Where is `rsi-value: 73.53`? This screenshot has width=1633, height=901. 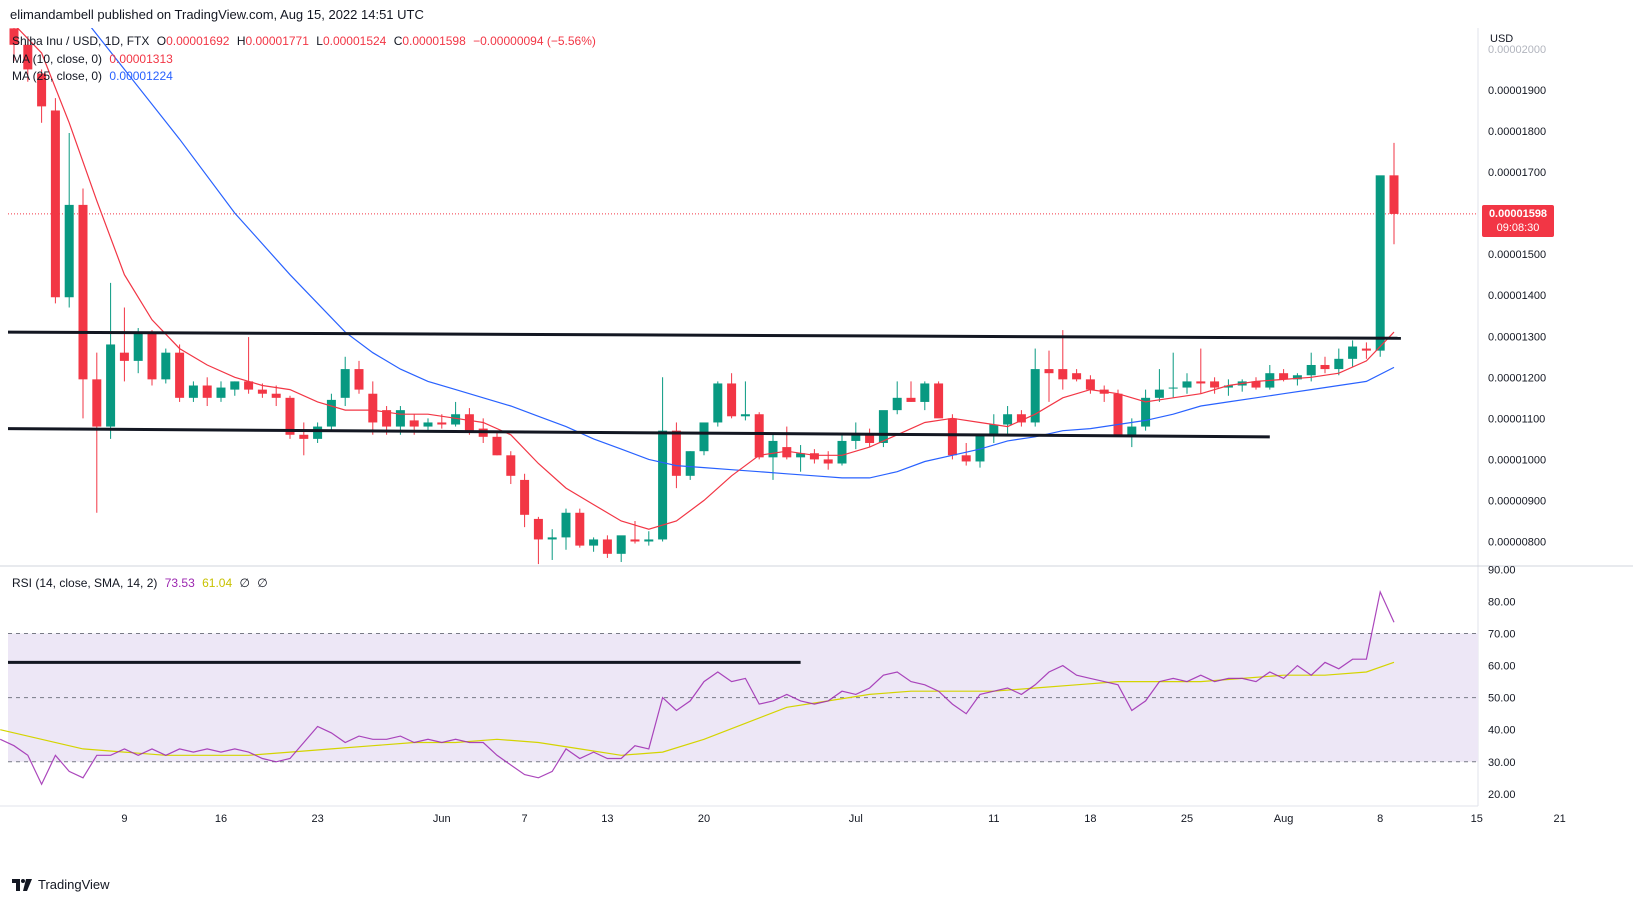
rsi-value: 73.53 is located at coordinates (179, 583).